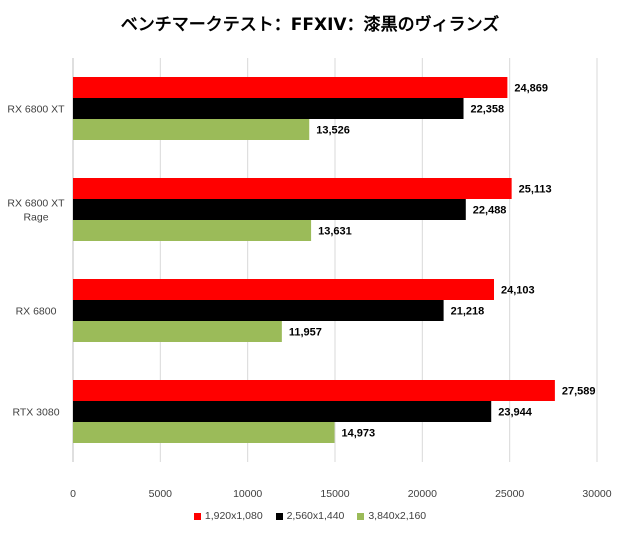  I want to click on data-label-series-1-cat-1: 24,869, so click(531, 89).